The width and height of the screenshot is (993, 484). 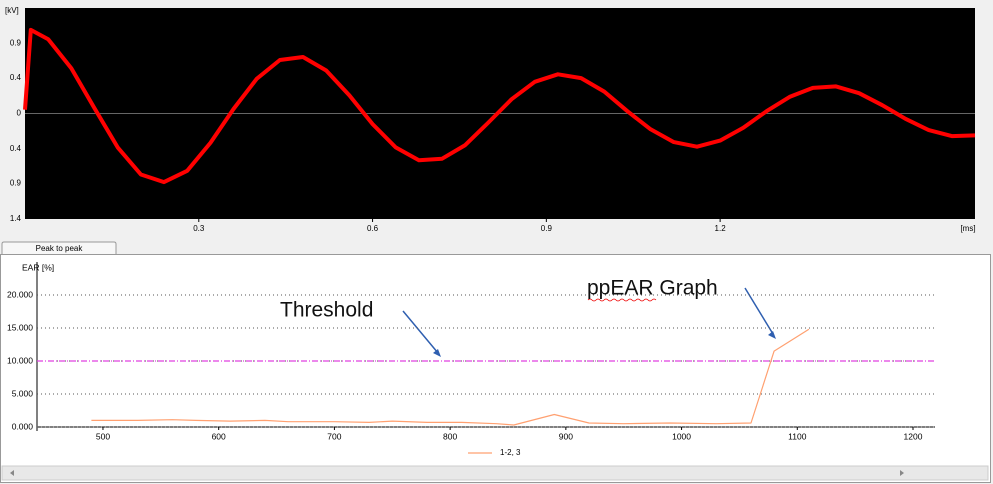 I want to click on tab-label: Peak to peak, so click(x=60, y=248).